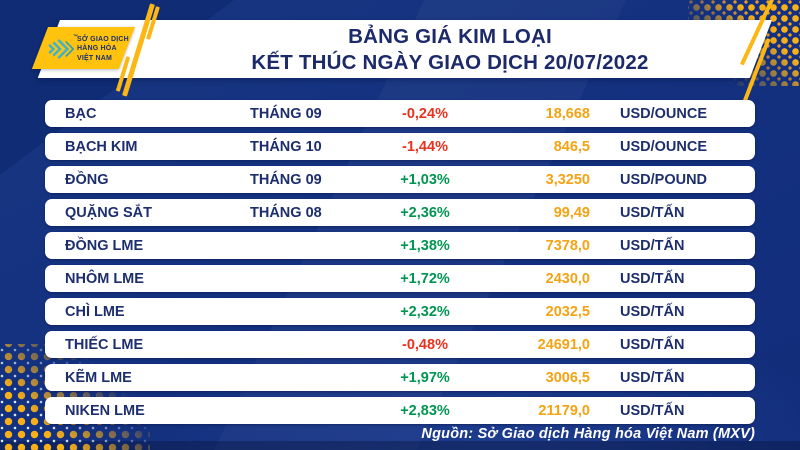 This screenshot has width=800, height=450. I want to click on change-percent: +2,36%, so click(425, 212).